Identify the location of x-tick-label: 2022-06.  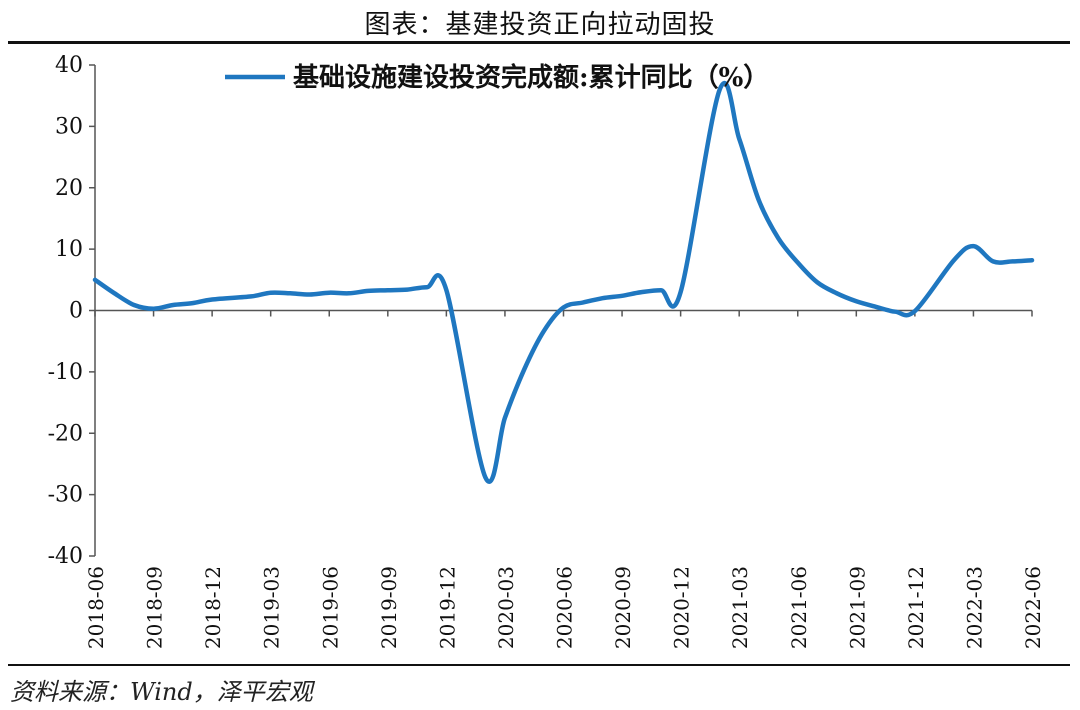
(1033, 607).